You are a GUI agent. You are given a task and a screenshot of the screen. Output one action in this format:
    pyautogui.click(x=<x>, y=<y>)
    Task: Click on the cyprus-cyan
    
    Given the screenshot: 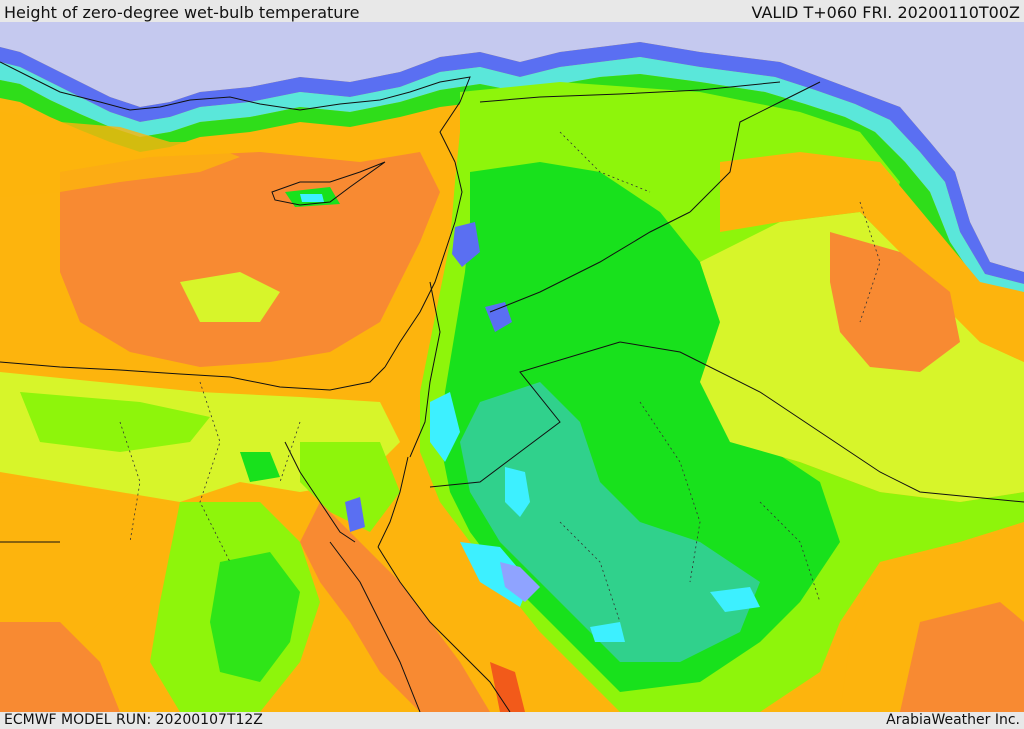 What is the action you would take?
    pyautogui.click(x=312, y=198)
    